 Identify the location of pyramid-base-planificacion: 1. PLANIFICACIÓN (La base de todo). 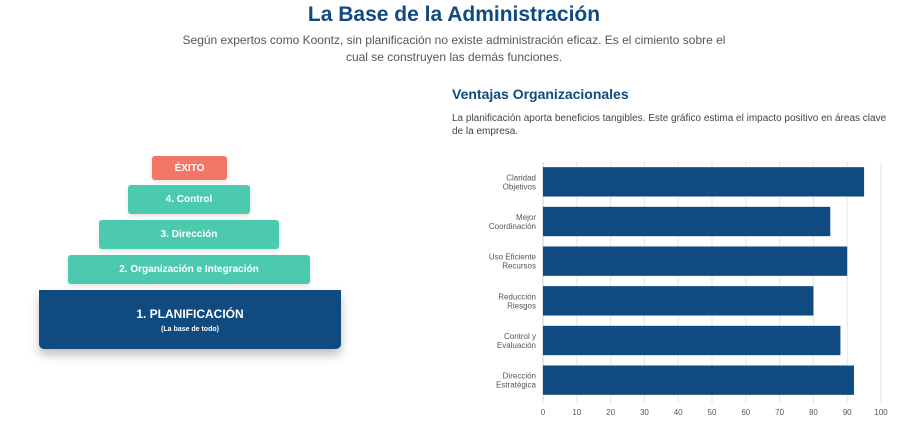
(190, 319).